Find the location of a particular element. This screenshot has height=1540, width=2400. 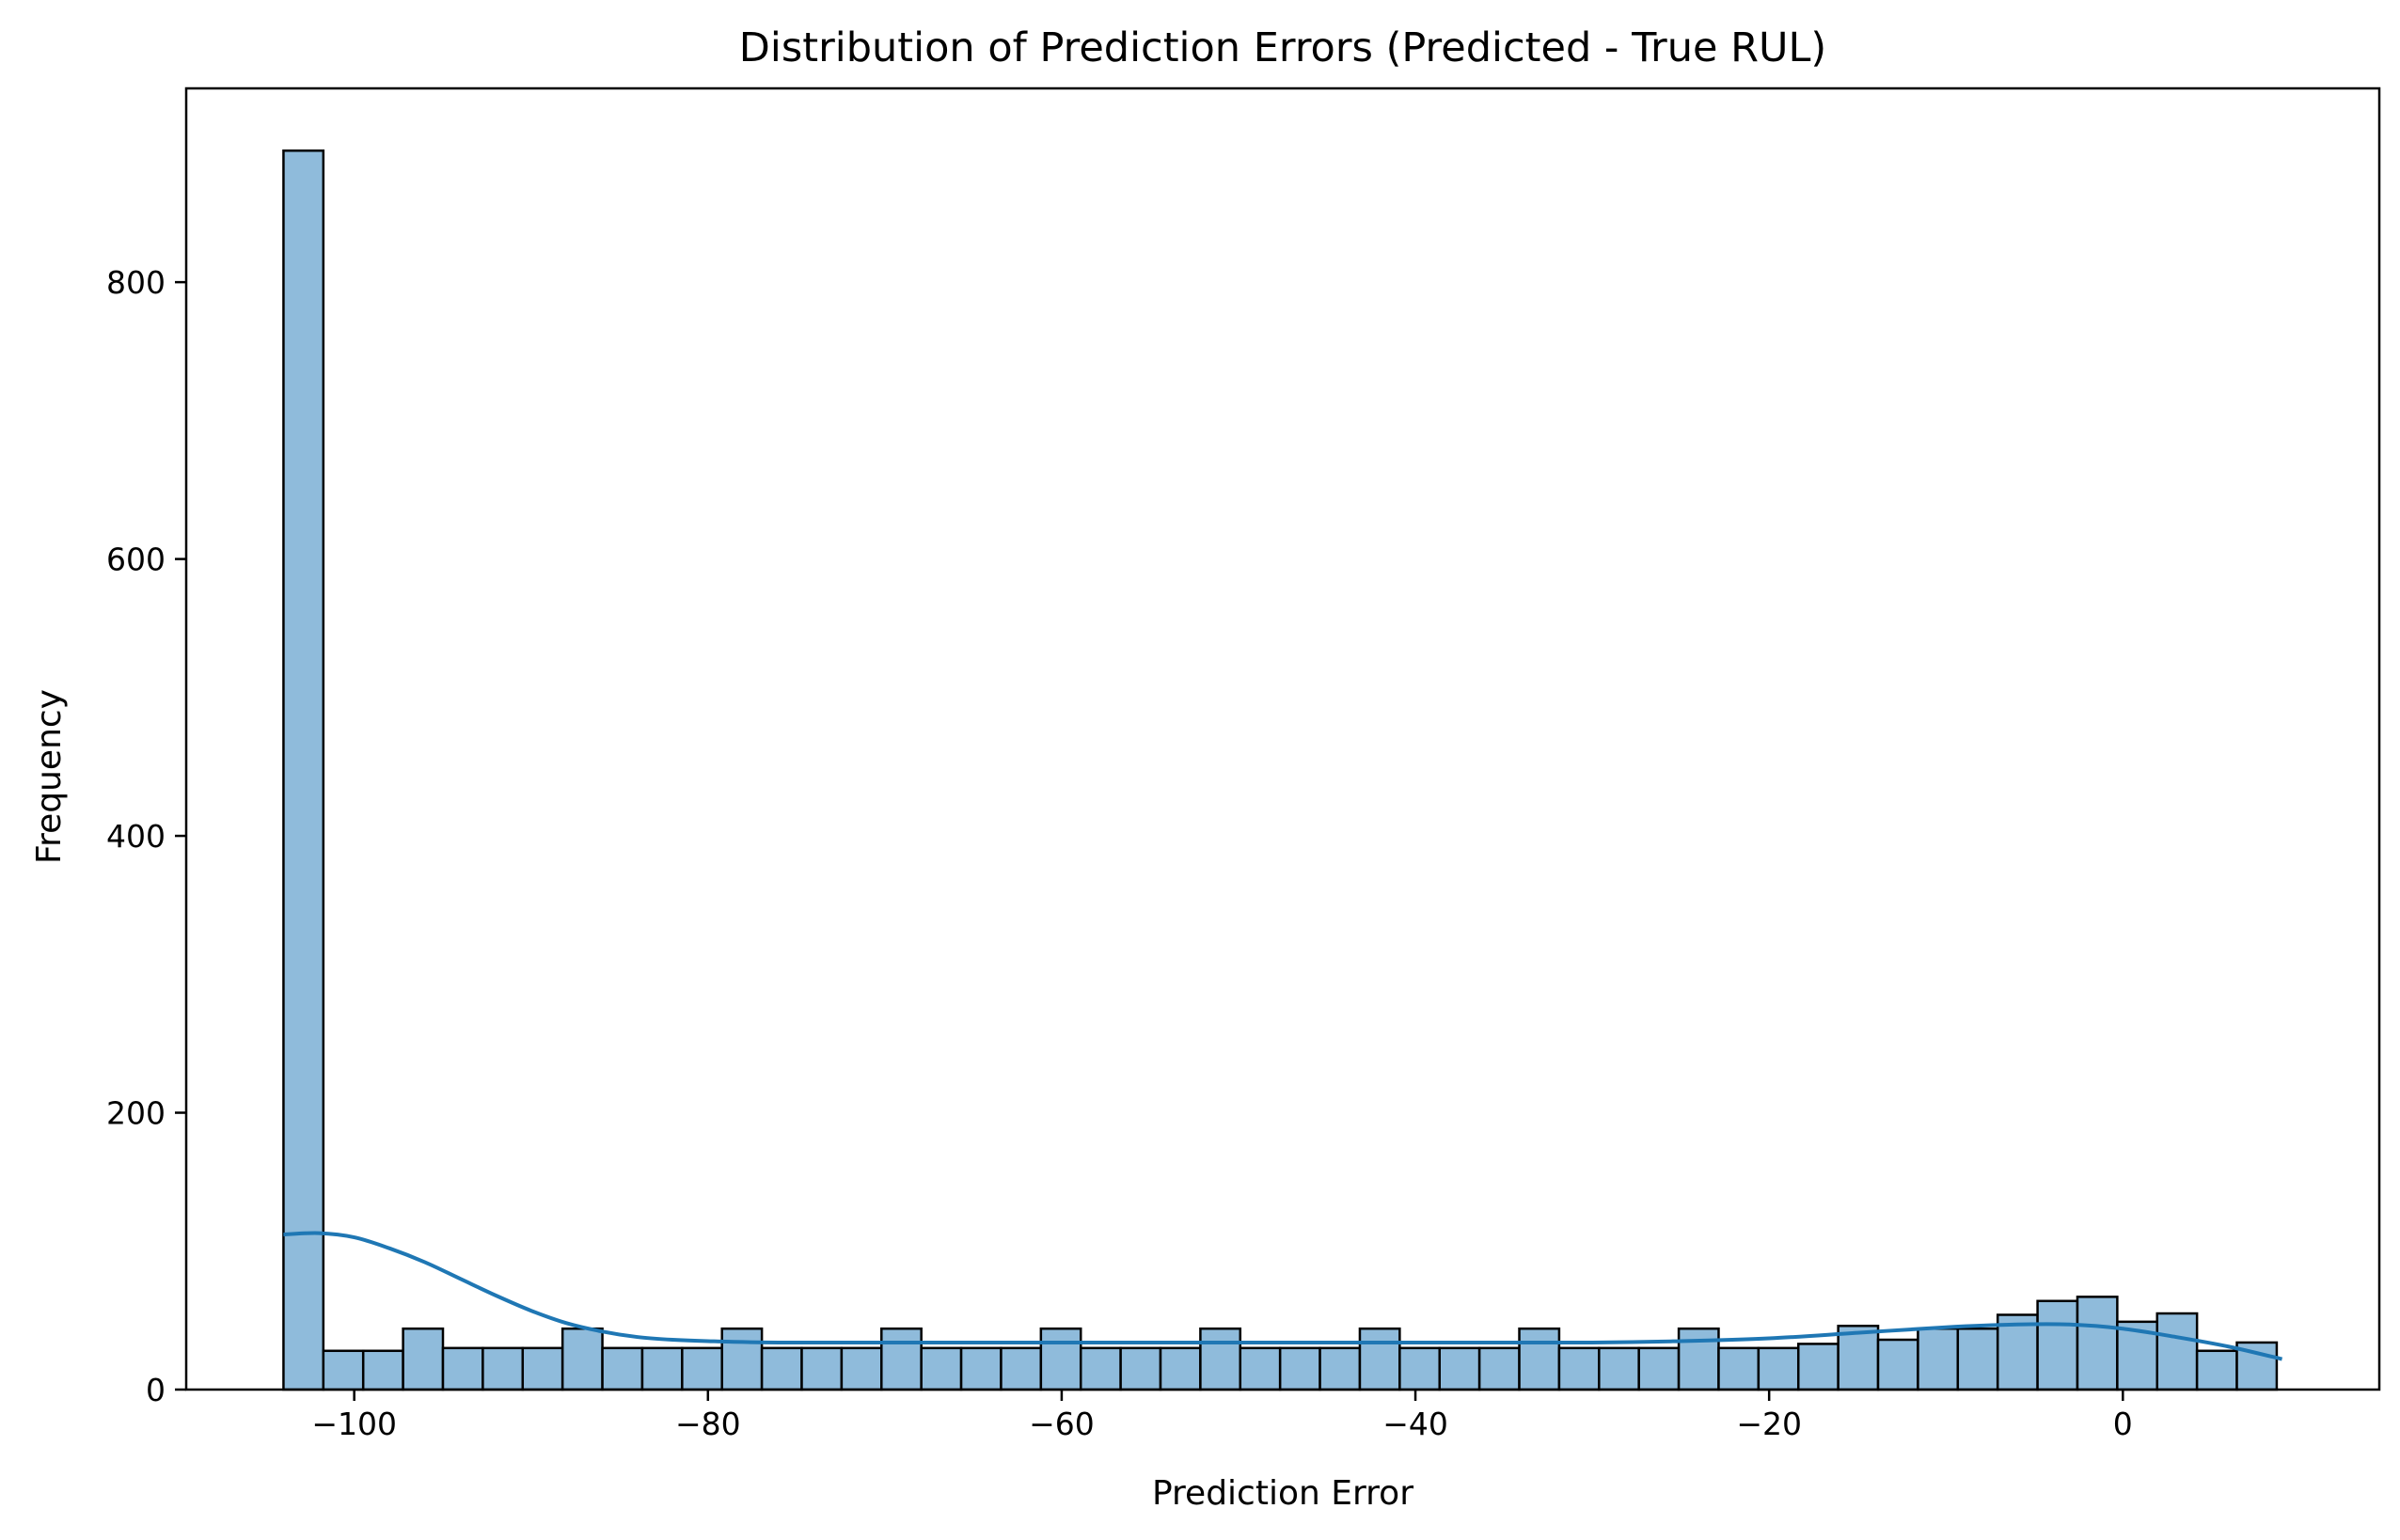

y-tick-label: 200 is located at coordinates (136, 1113).